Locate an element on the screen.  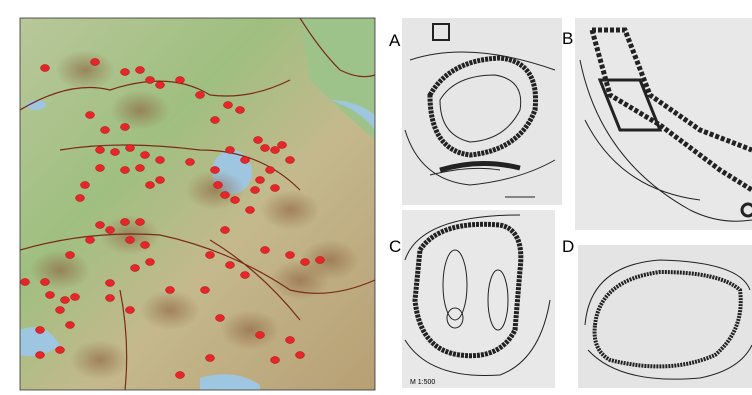
panel-label: A is located at coordinates (395, 40).